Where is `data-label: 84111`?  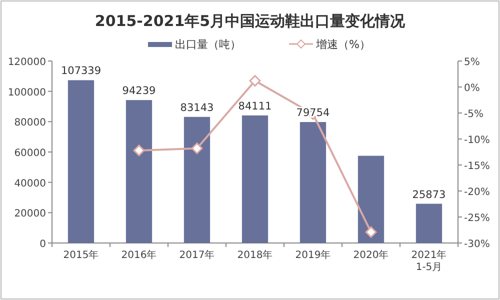 data-label: 84111 is located at coordinates (255, 106).